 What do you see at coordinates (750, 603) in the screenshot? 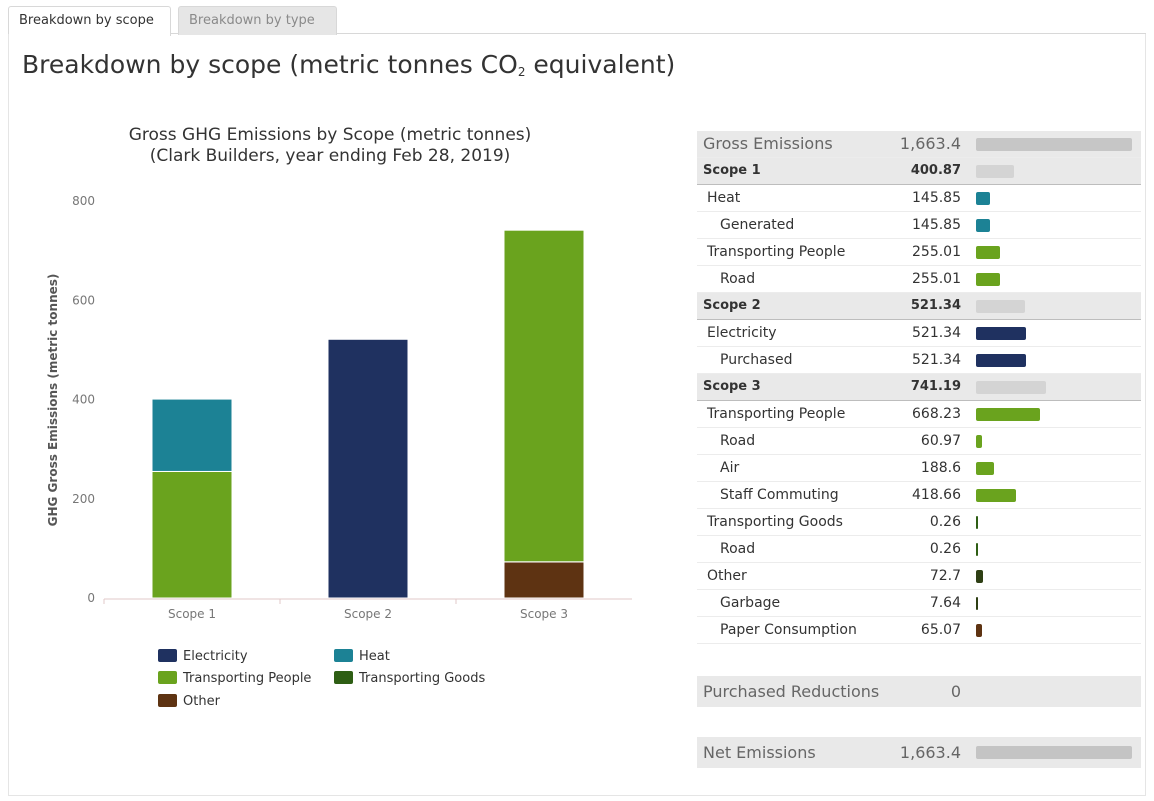
I see `row-label: Garbage` at bounding box center [750, 603].